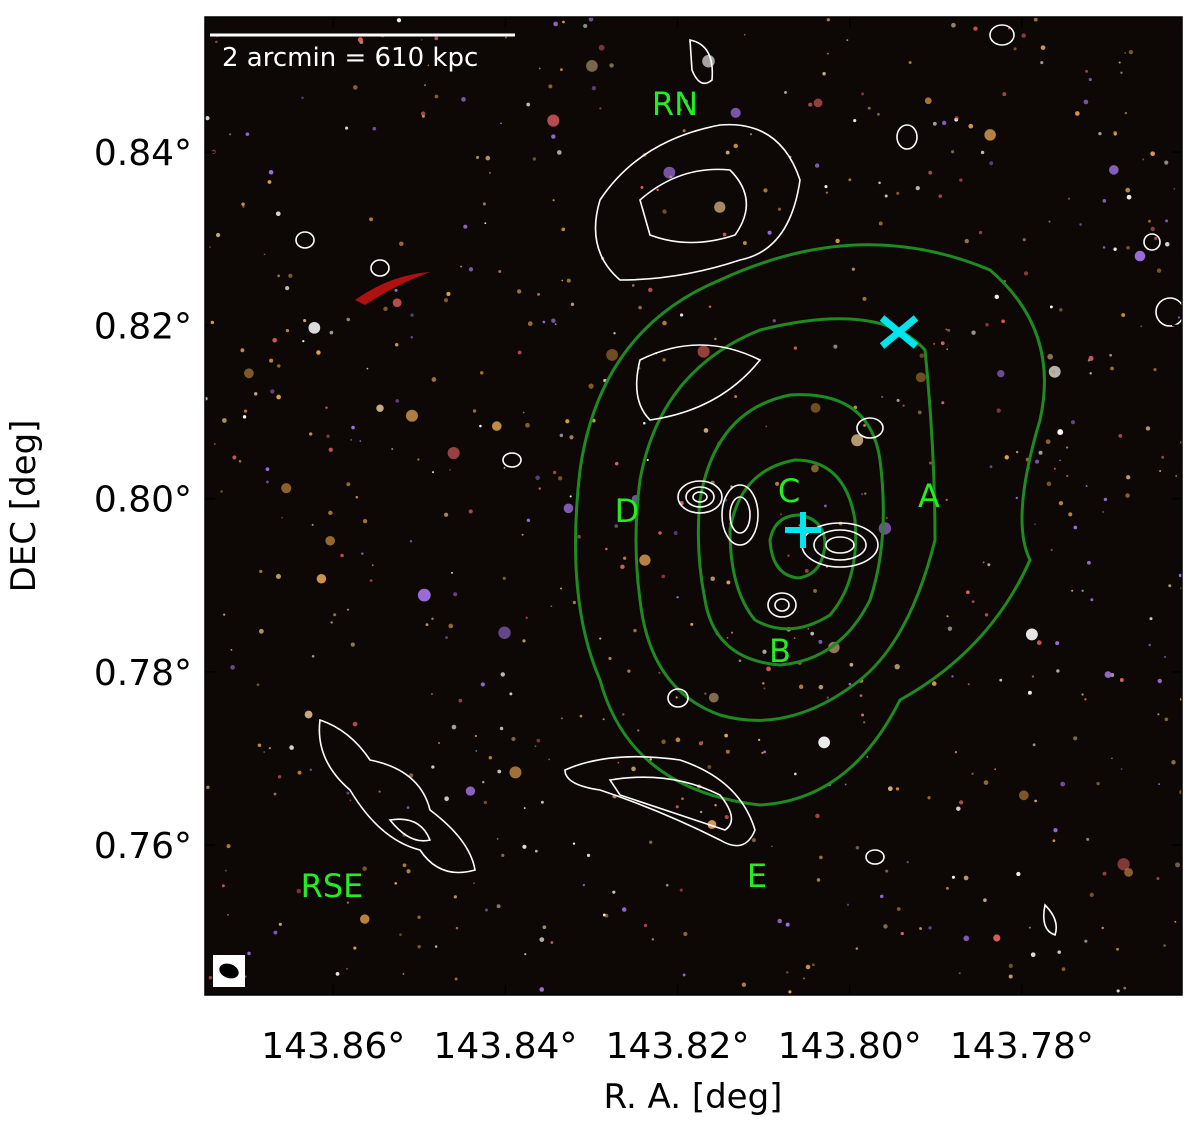 This screenshot has height=1130, width=1200. Describe the element at coordinates (627, 511) in the screenshot. I see `annotation: D` at that location.